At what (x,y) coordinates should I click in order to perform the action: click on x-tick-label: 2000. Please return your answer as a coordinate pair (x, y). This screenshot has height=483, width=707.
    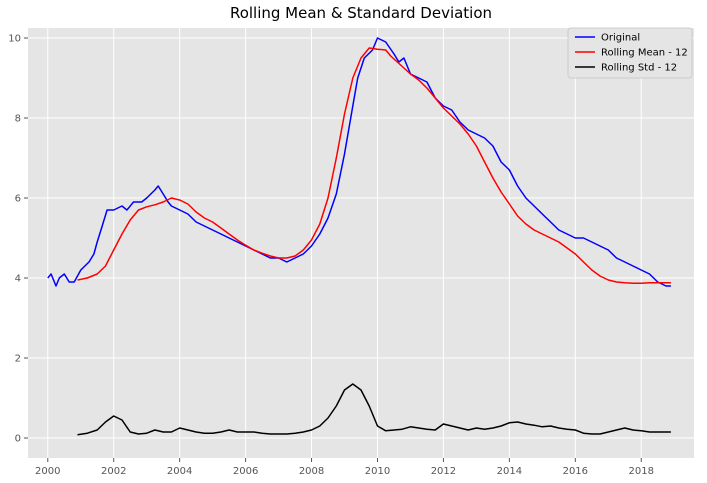
    Looking at the image, I should click on (47, 471).